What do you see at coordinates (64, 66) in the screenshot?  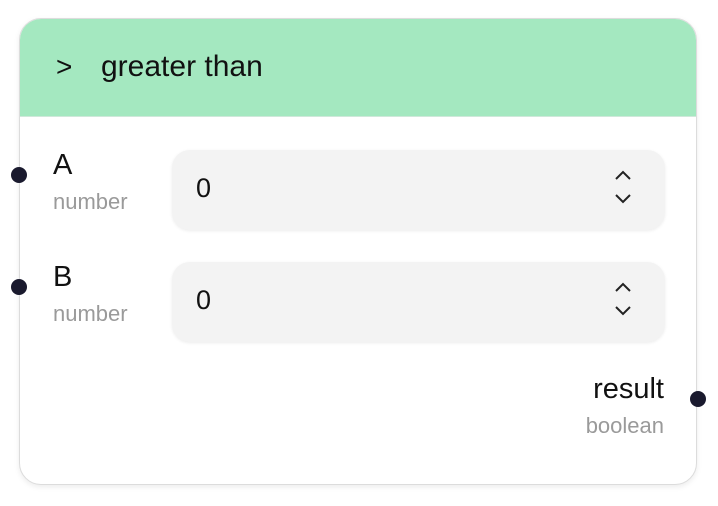 I see `greater-than-icon: >` at bounding box center [64, 66].